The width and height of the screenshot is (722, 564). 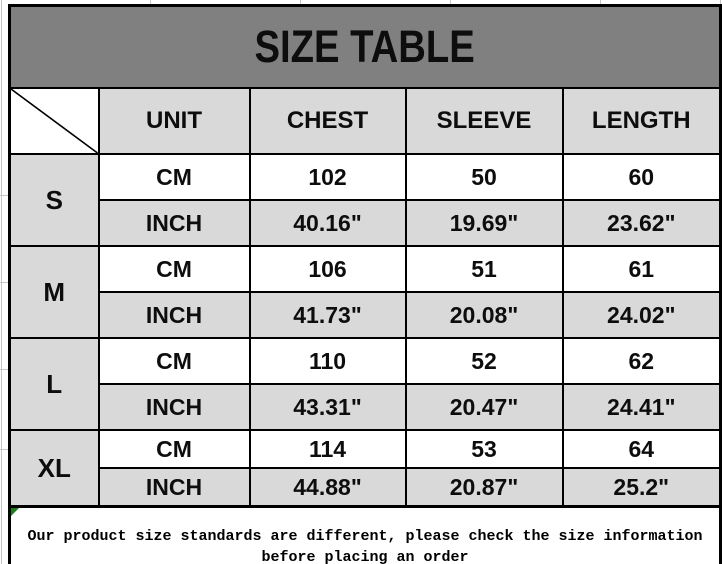 I want to click on table-title: SIZE TABLE, so click(x=365, y=46).